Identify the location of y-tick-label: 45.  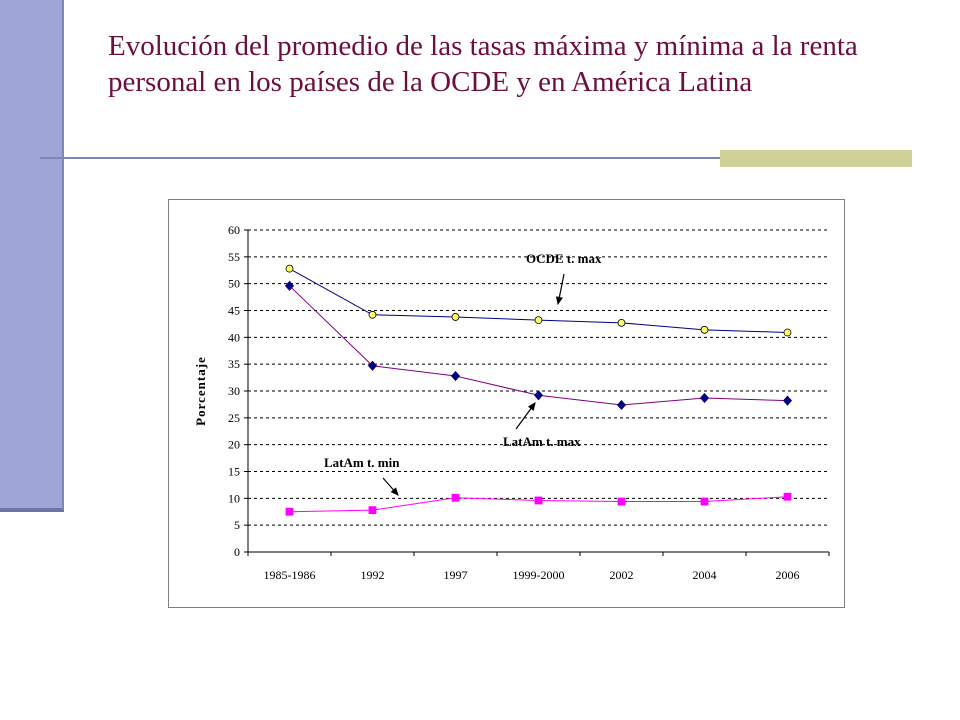
(234, 311).